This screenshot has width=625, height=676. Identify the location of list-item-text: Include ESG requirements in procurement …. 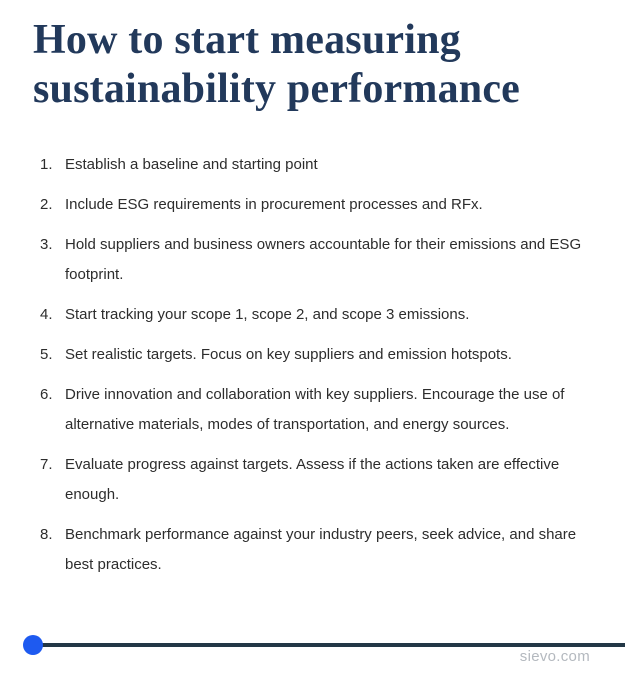
(274, 204).